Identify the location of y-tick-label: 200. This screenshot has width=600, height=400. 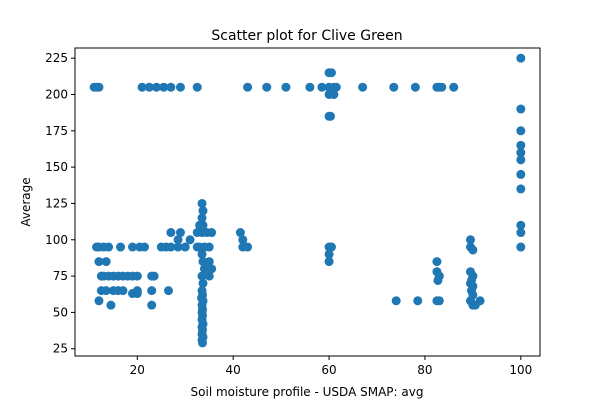
(56, 94).